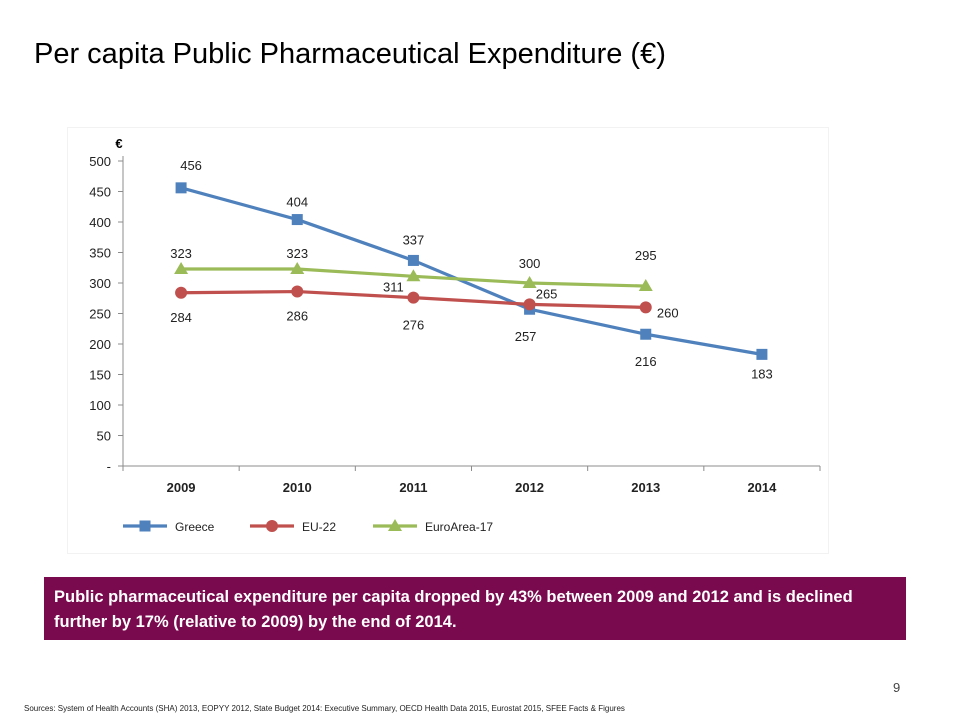 The image size is (960, 720). I want to click on data-label-eu-22: 276, so click(414, 325).